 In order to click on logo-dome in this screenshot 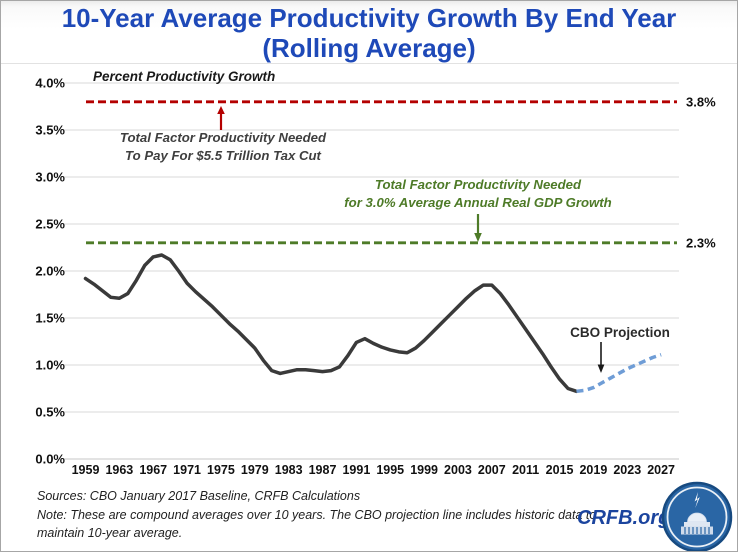, I will do `click(697, 517)`.